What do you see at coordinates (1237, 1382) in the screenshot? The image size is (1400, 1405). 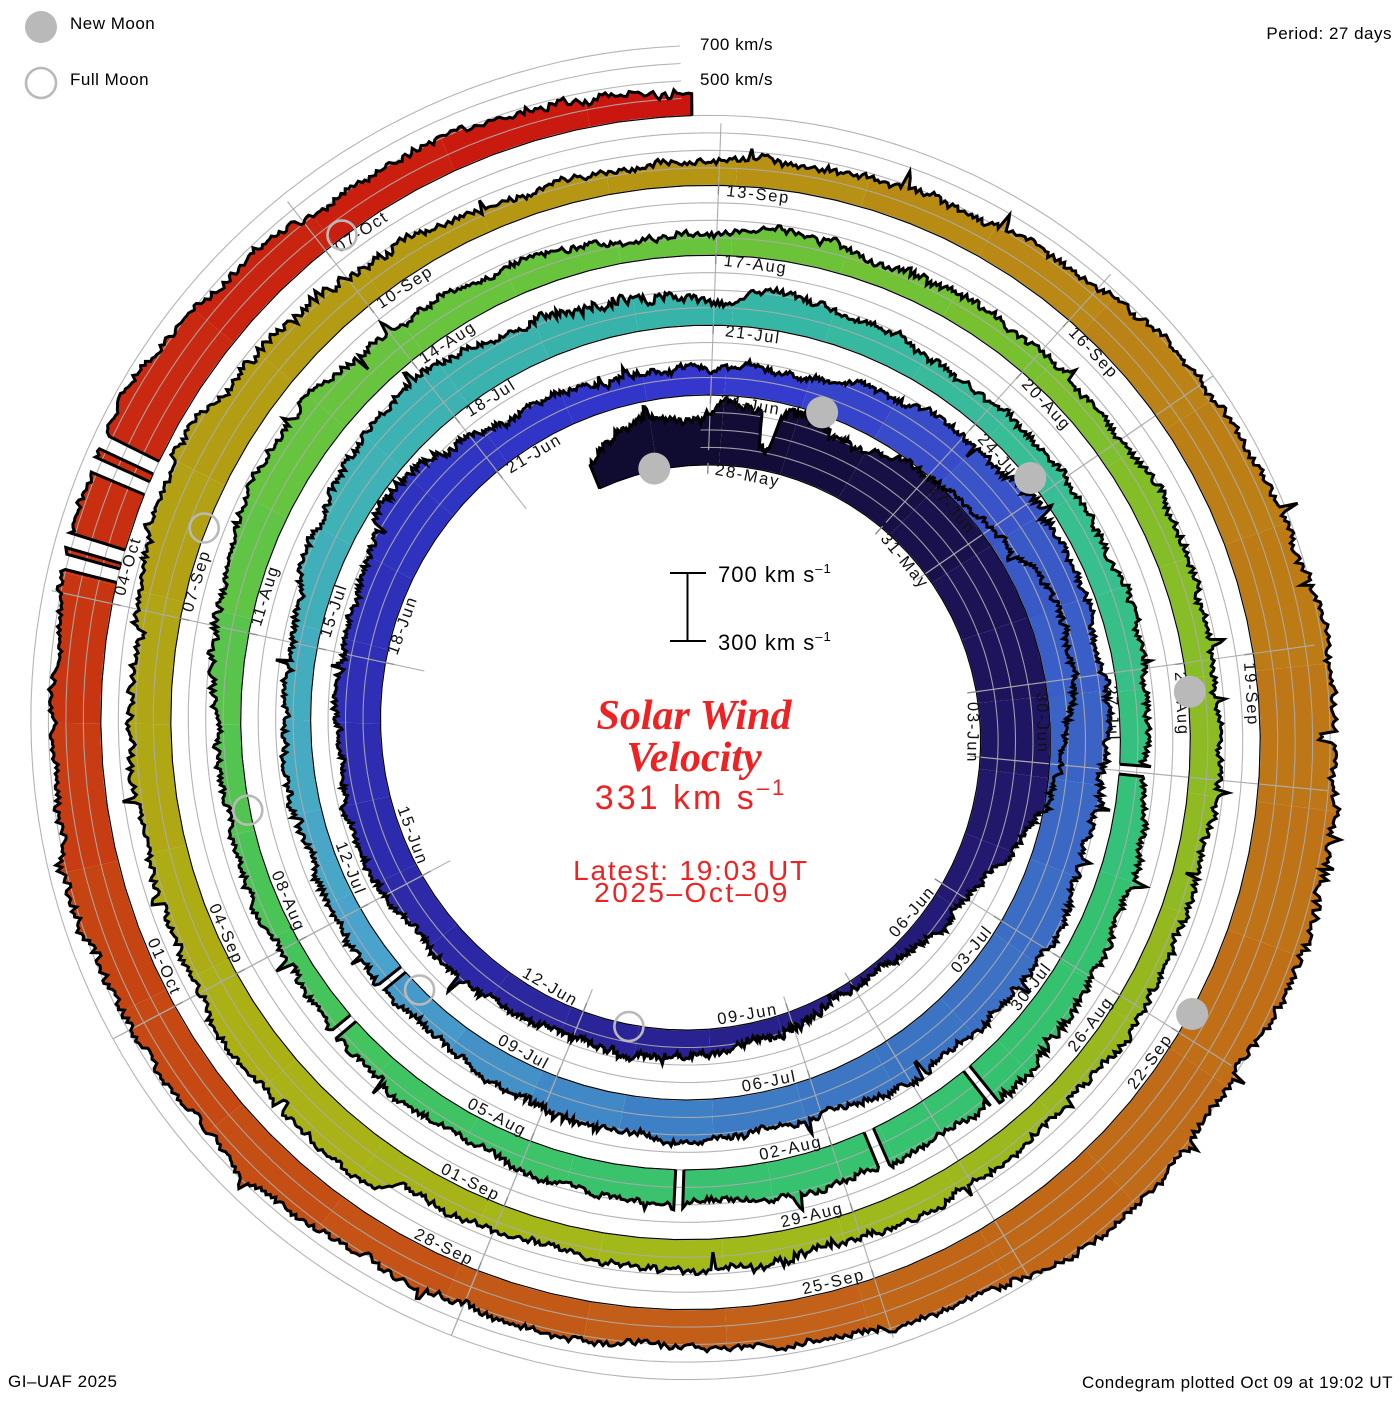 I see `svg-text:Condegram plotted Oct 09 at 19: Condegram plotted Oct 09 at 19:02 UT` at bounding box center [1237, 1382].